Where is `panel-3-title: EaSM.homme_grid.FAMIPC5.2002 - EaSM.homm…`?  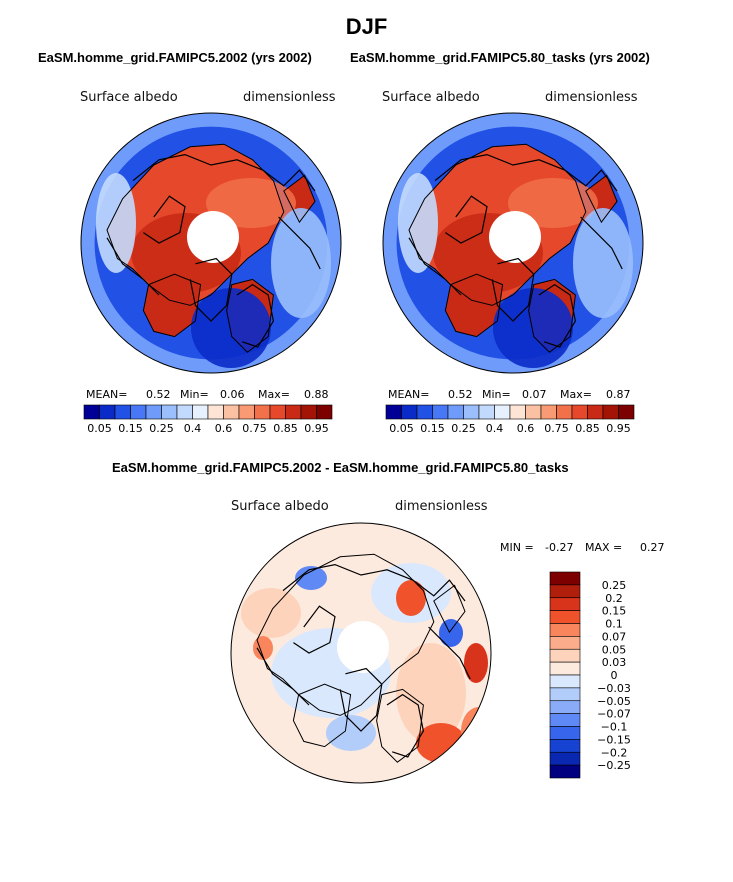 panel-3-title: EaSM.homme_grid.FAMIPC5.2002 - EaSM.homm… is located at coordinates (340, 467).